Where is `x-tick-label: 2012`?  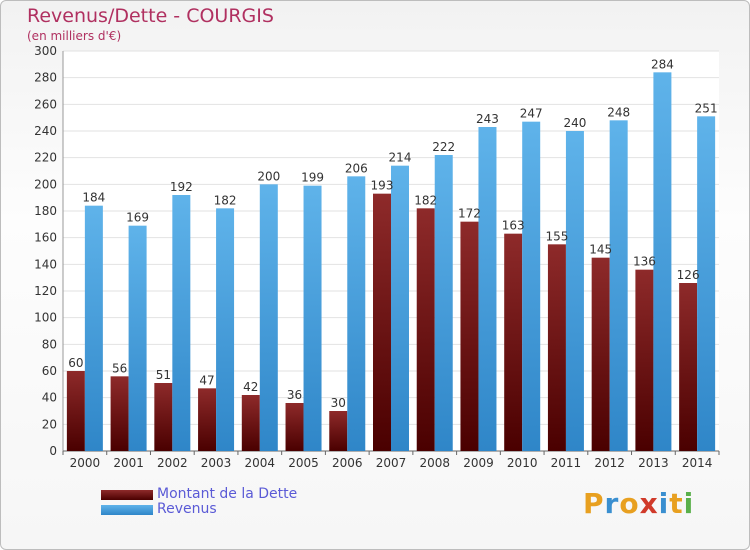
x-tick-label: 2012 is located at coordinates (609, 463).